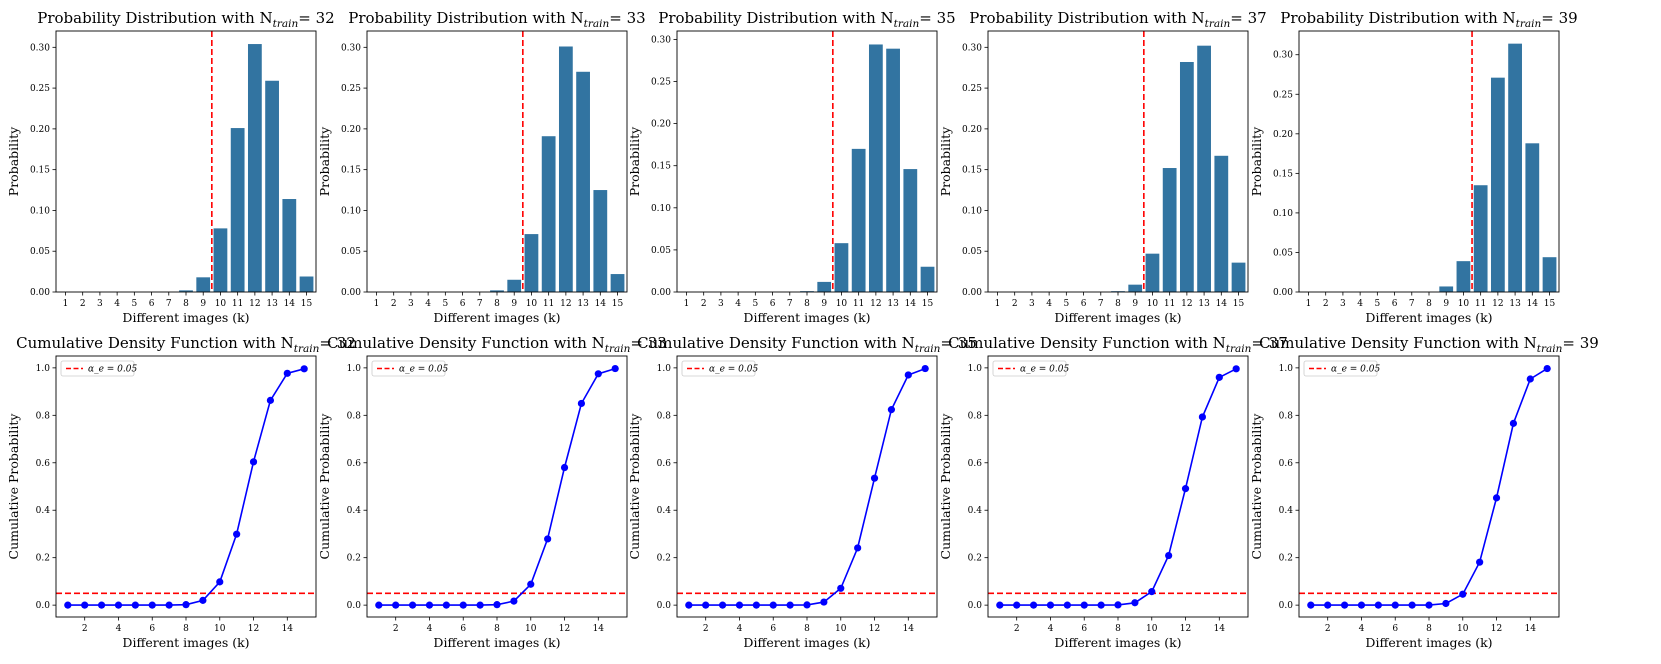 The width and height of the screenshot is (1661, 664). What do you see at coordinates (975, 464) in the screenshot?
I see `y-tick-label: 0.6` at bounding box center [975, 464].